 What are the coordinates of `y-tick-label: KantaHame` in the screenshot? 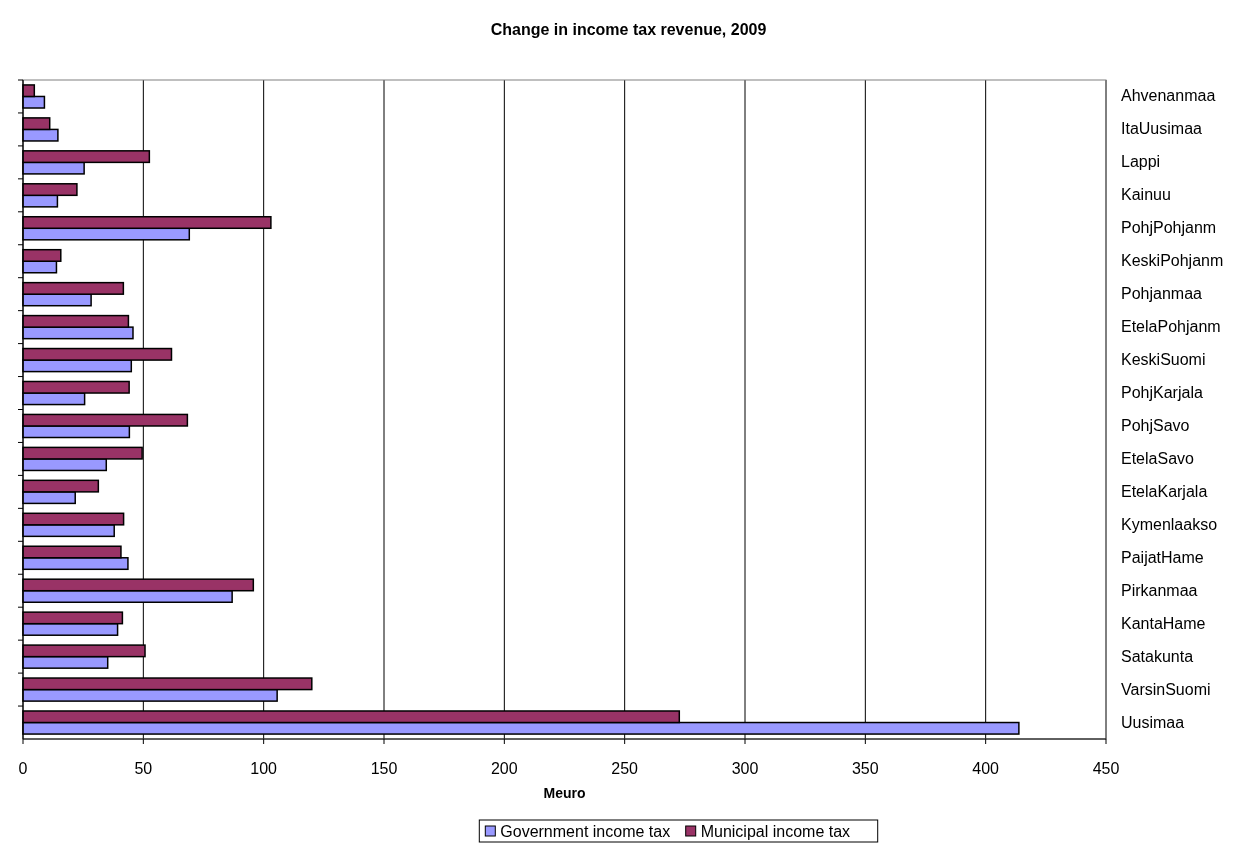 It's located at (1163, 623).